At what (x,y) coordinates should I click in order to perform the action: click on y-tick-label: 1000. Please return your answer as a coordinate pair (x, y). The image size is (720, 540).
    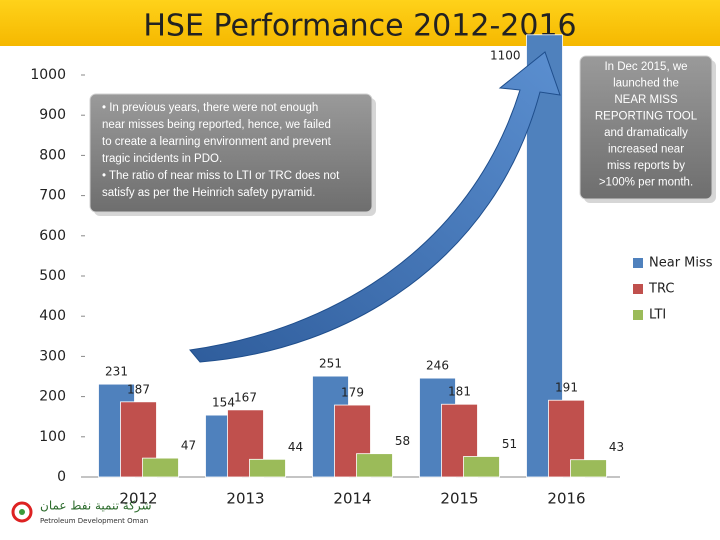
    Looking at the image, I should click on (48, 75).